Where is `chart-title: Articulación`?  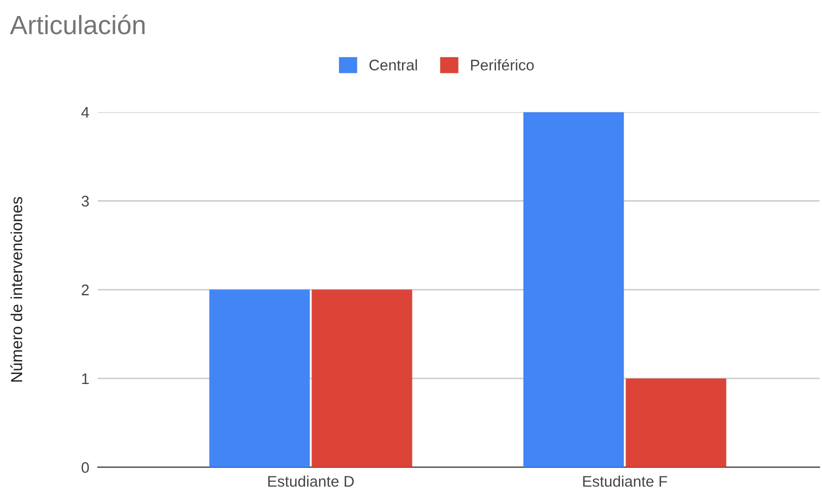 chart-title: Articulación is located at coordinates (77, 24).